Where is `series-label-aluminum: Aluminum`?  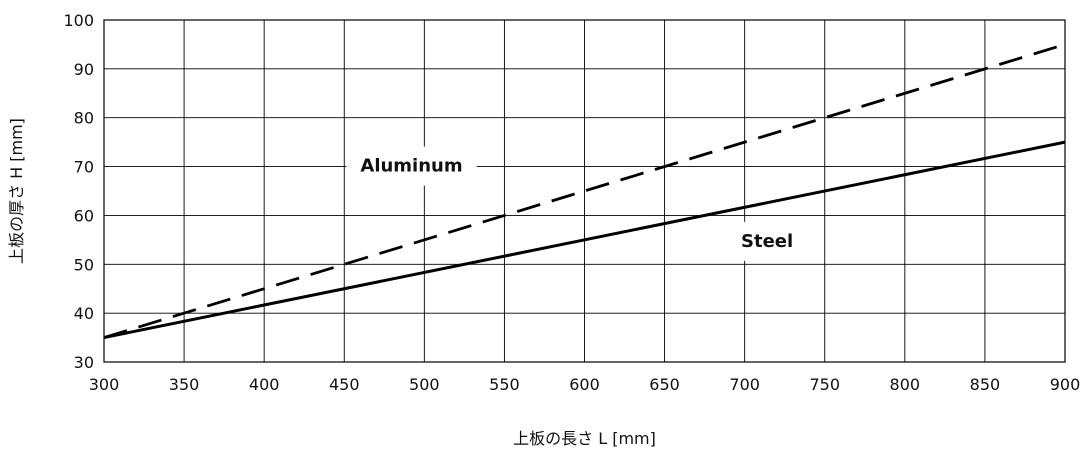 series-label-aluminum: Aluminum is located at coordinates (411, 166).